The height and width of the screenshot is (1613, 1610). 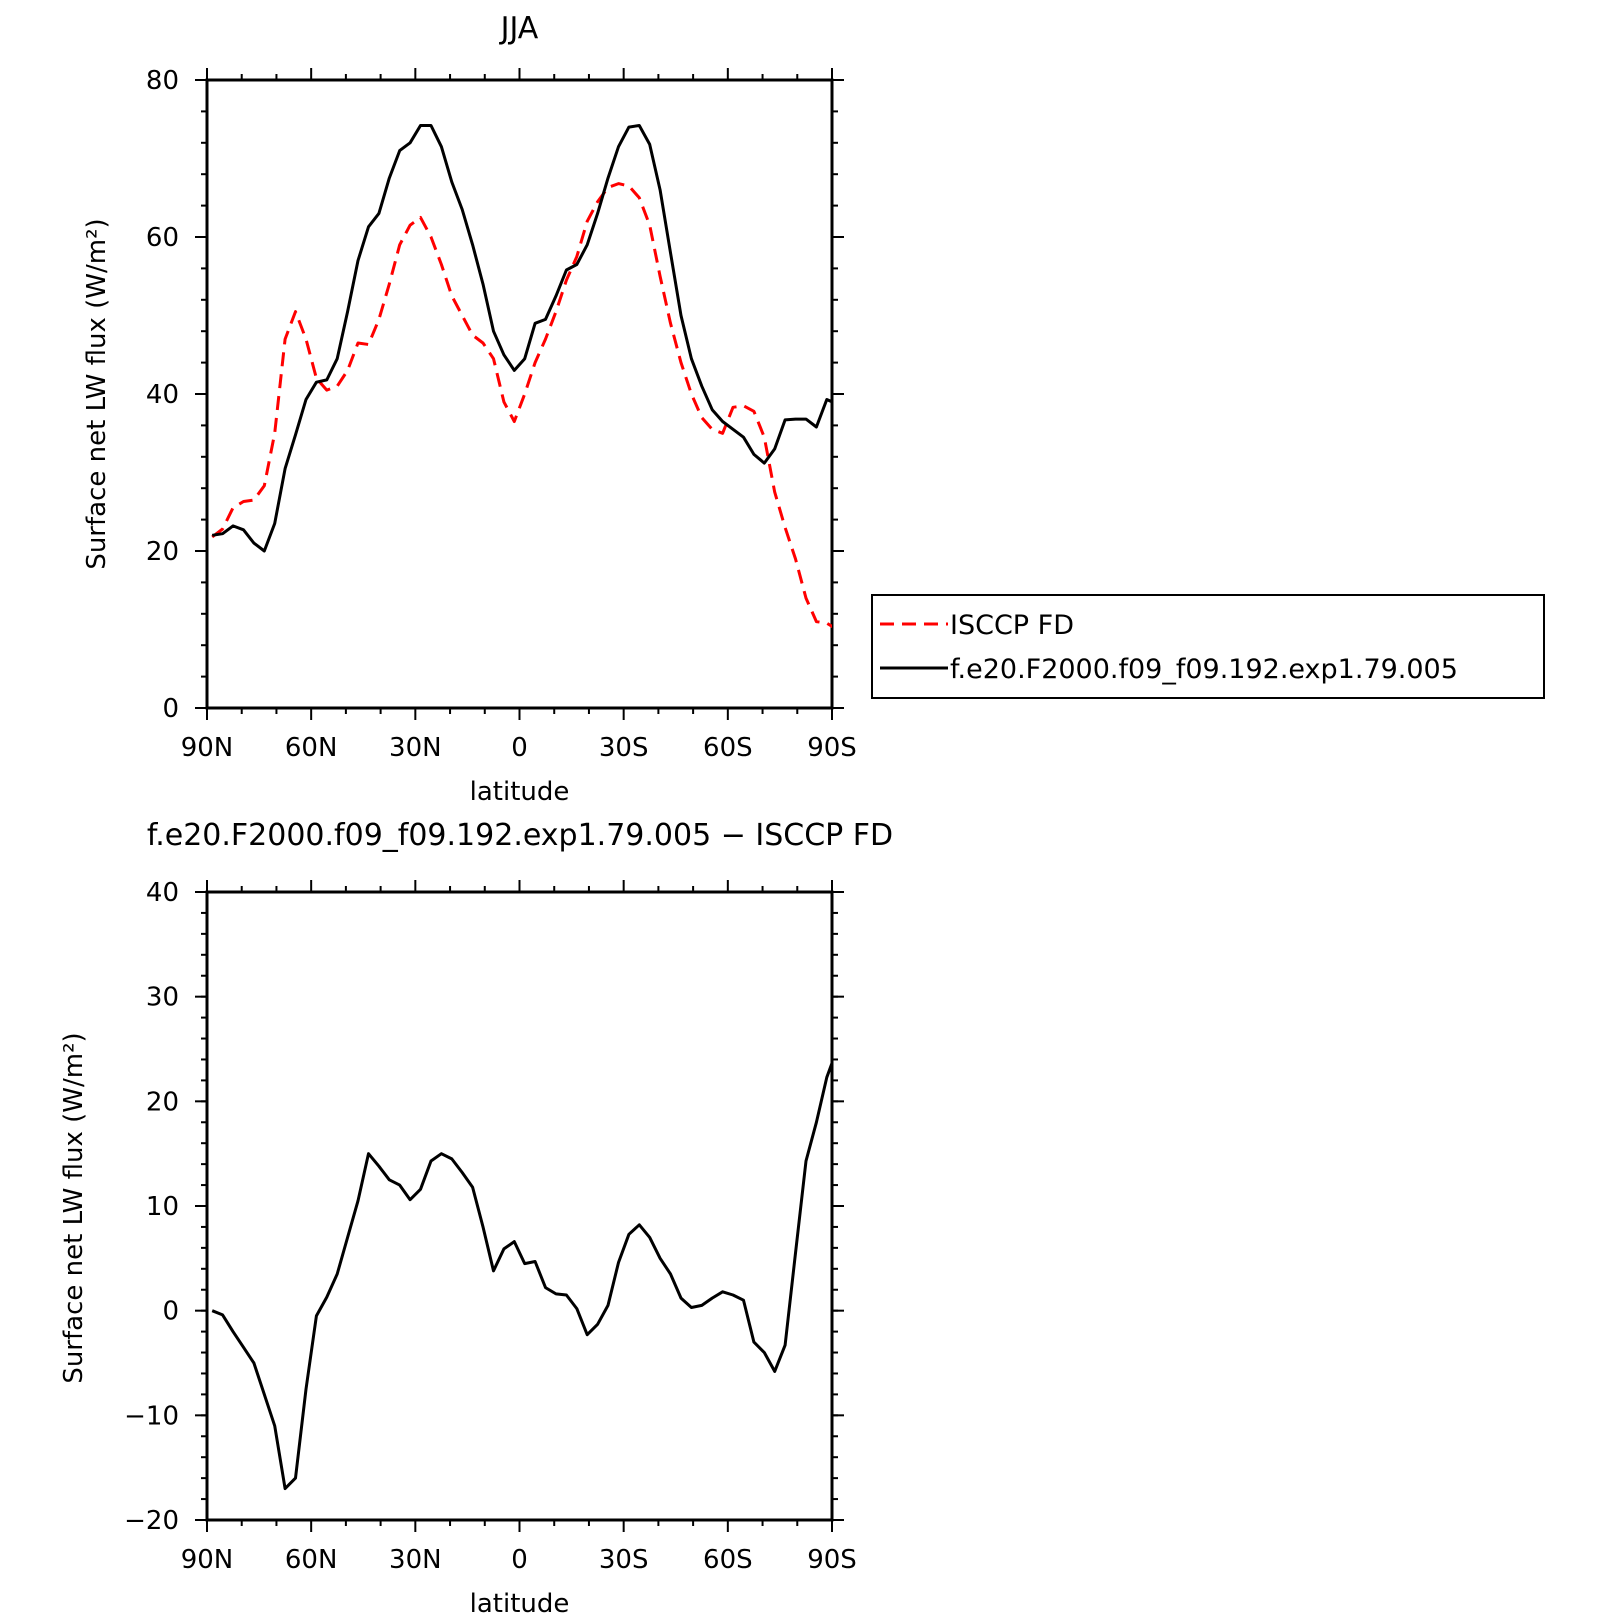 What do you see at coordinates (162, 81) in the screenshot?
I see `y-tick-label: 80` at bounding box center [162, 81].